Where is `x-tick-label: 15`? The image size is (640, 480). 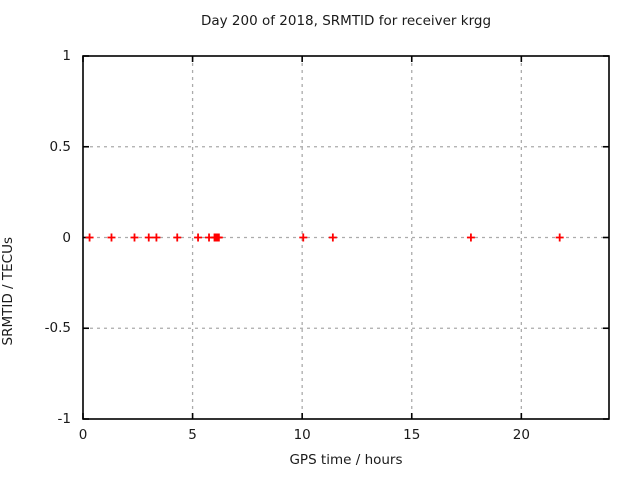 x-tick-label: 15 is located at coordinates (412, 435).